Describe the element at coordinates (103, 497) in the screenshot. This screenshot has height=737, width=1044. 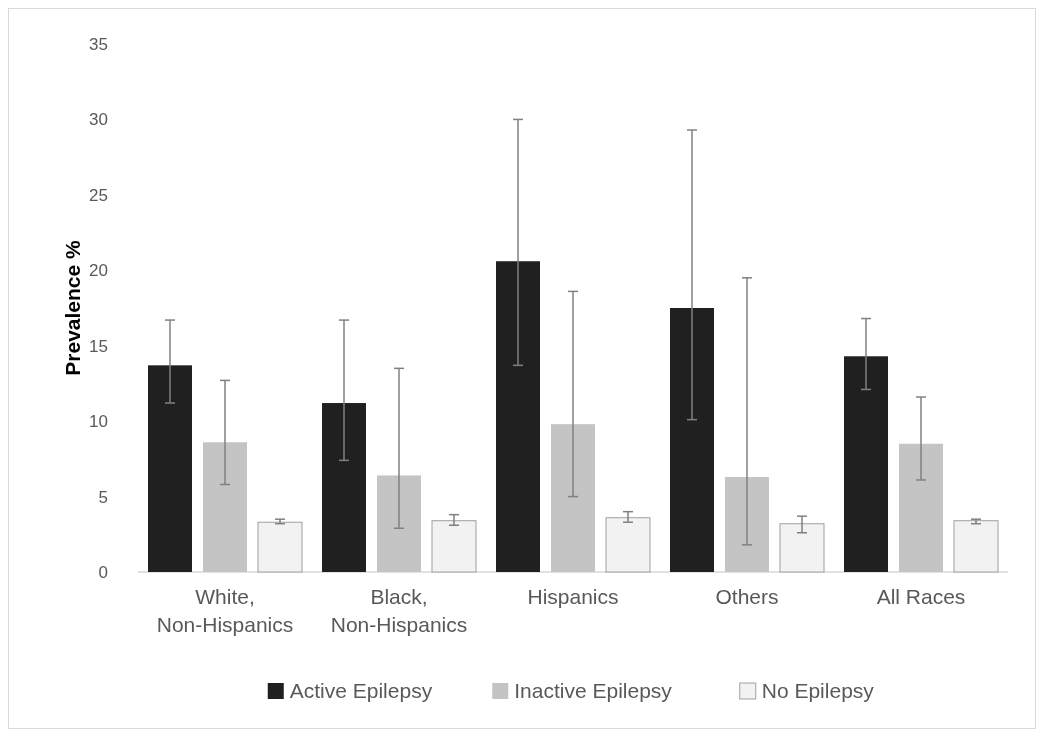
I see `y-tick-label: 5` at that location.